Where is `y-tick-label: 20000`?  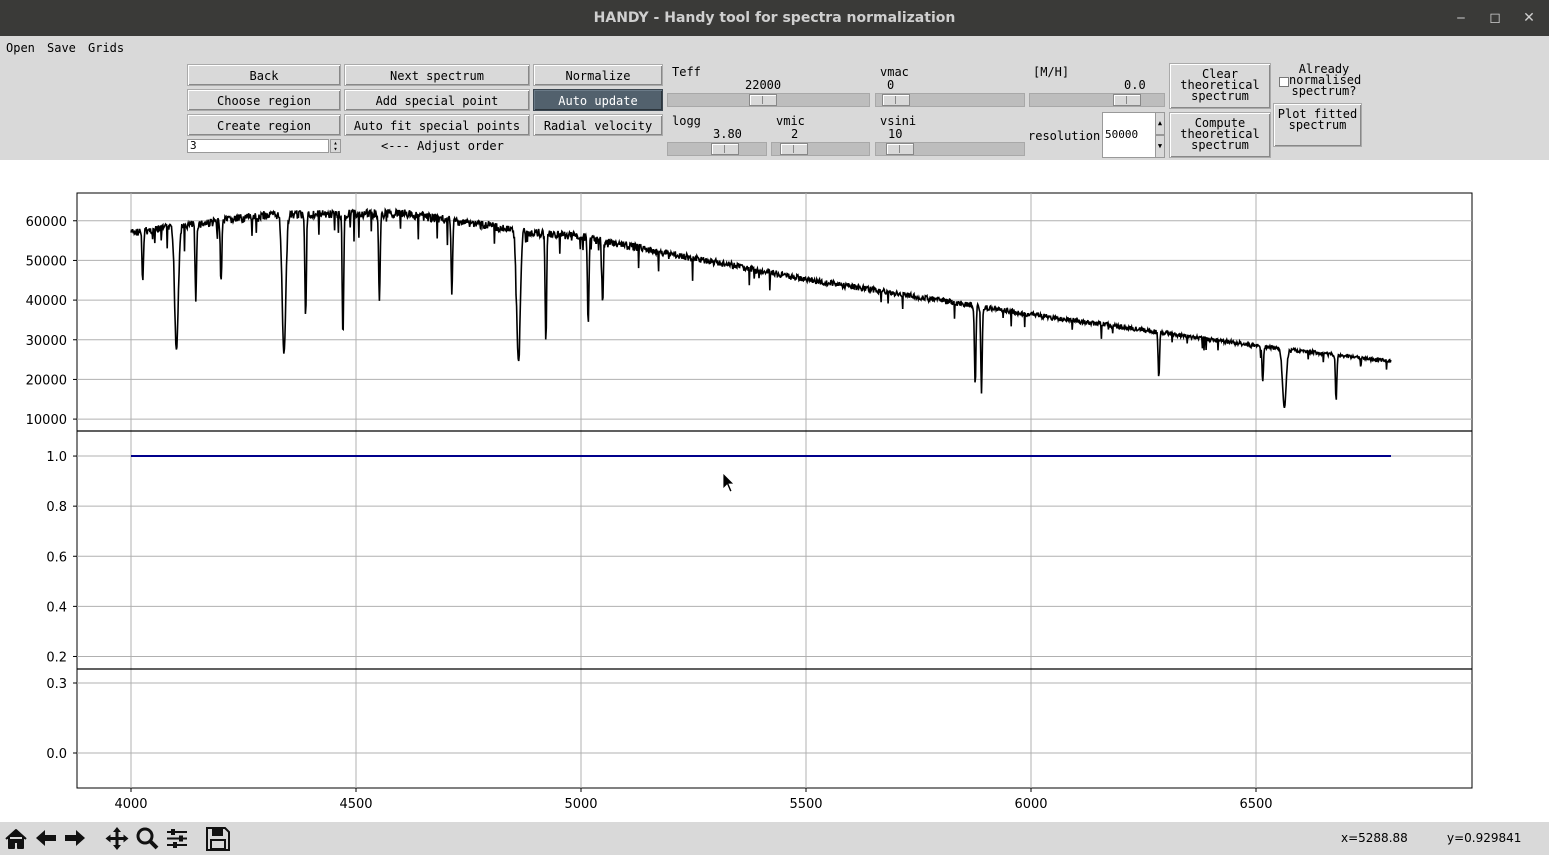 y-tick-label: 20000 is located at coordinates (46, 380).